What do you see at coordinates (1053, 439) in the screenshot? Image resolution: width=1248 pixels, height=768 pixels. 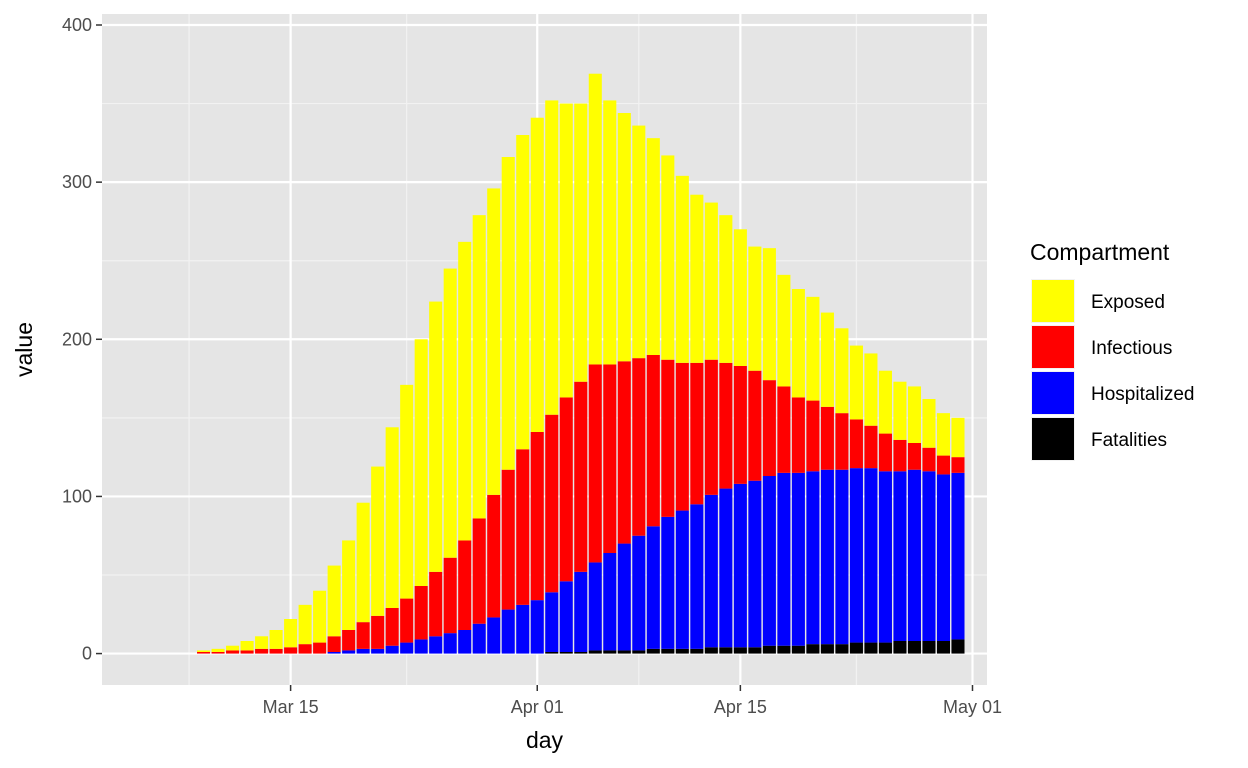 I see `legend-swatch-fatalities` at bounding box center [1053, 439].